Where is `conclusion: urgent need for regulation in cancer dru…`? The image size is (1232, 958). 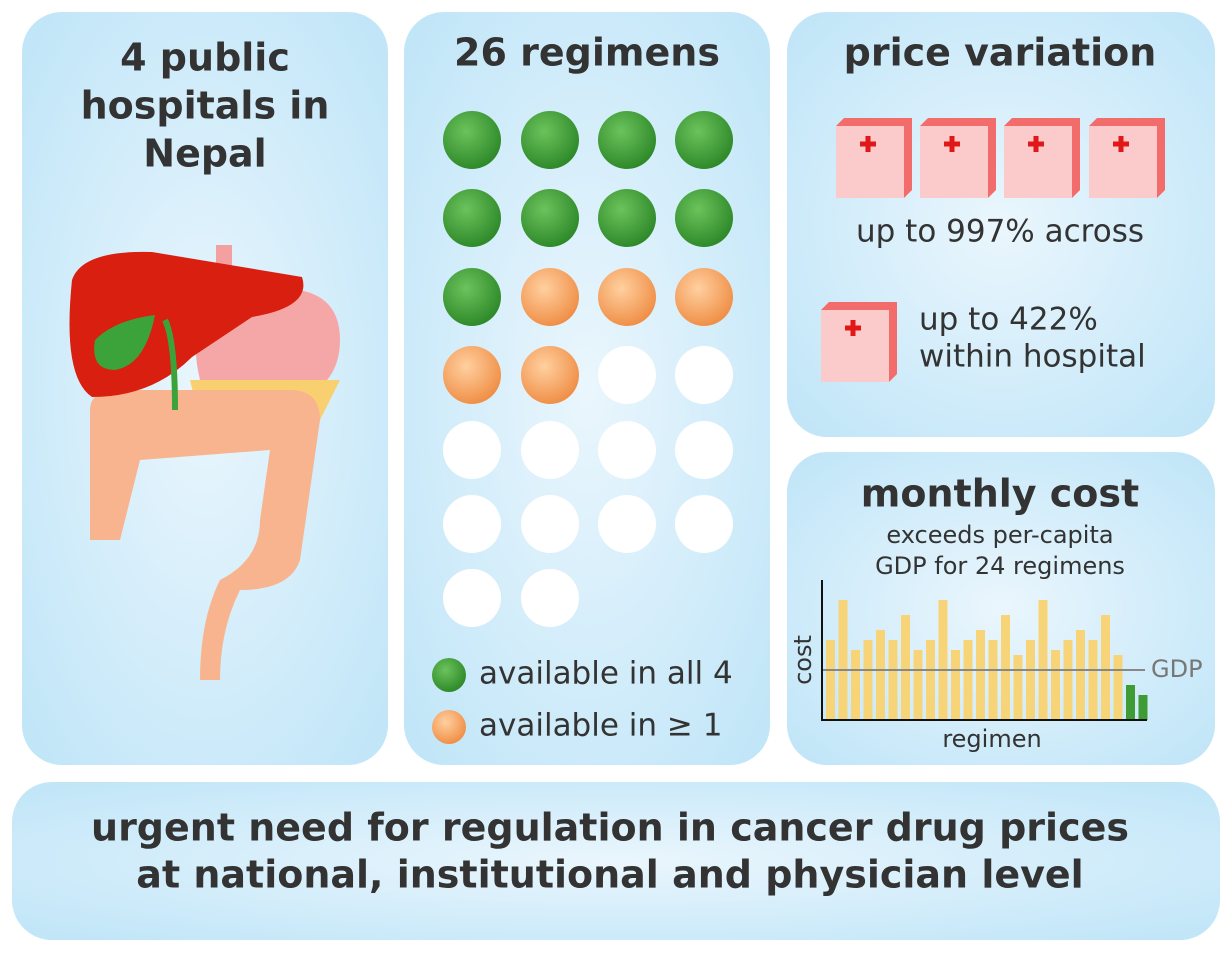
conclusion: urgent need for regulation in cancer dru… is located at coordinates (610, 828).